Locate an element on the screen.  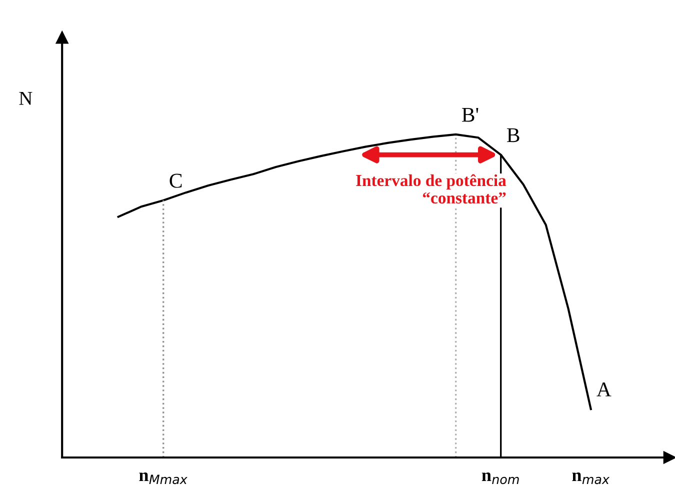
annotation: A is located at coordinates (604, 389).